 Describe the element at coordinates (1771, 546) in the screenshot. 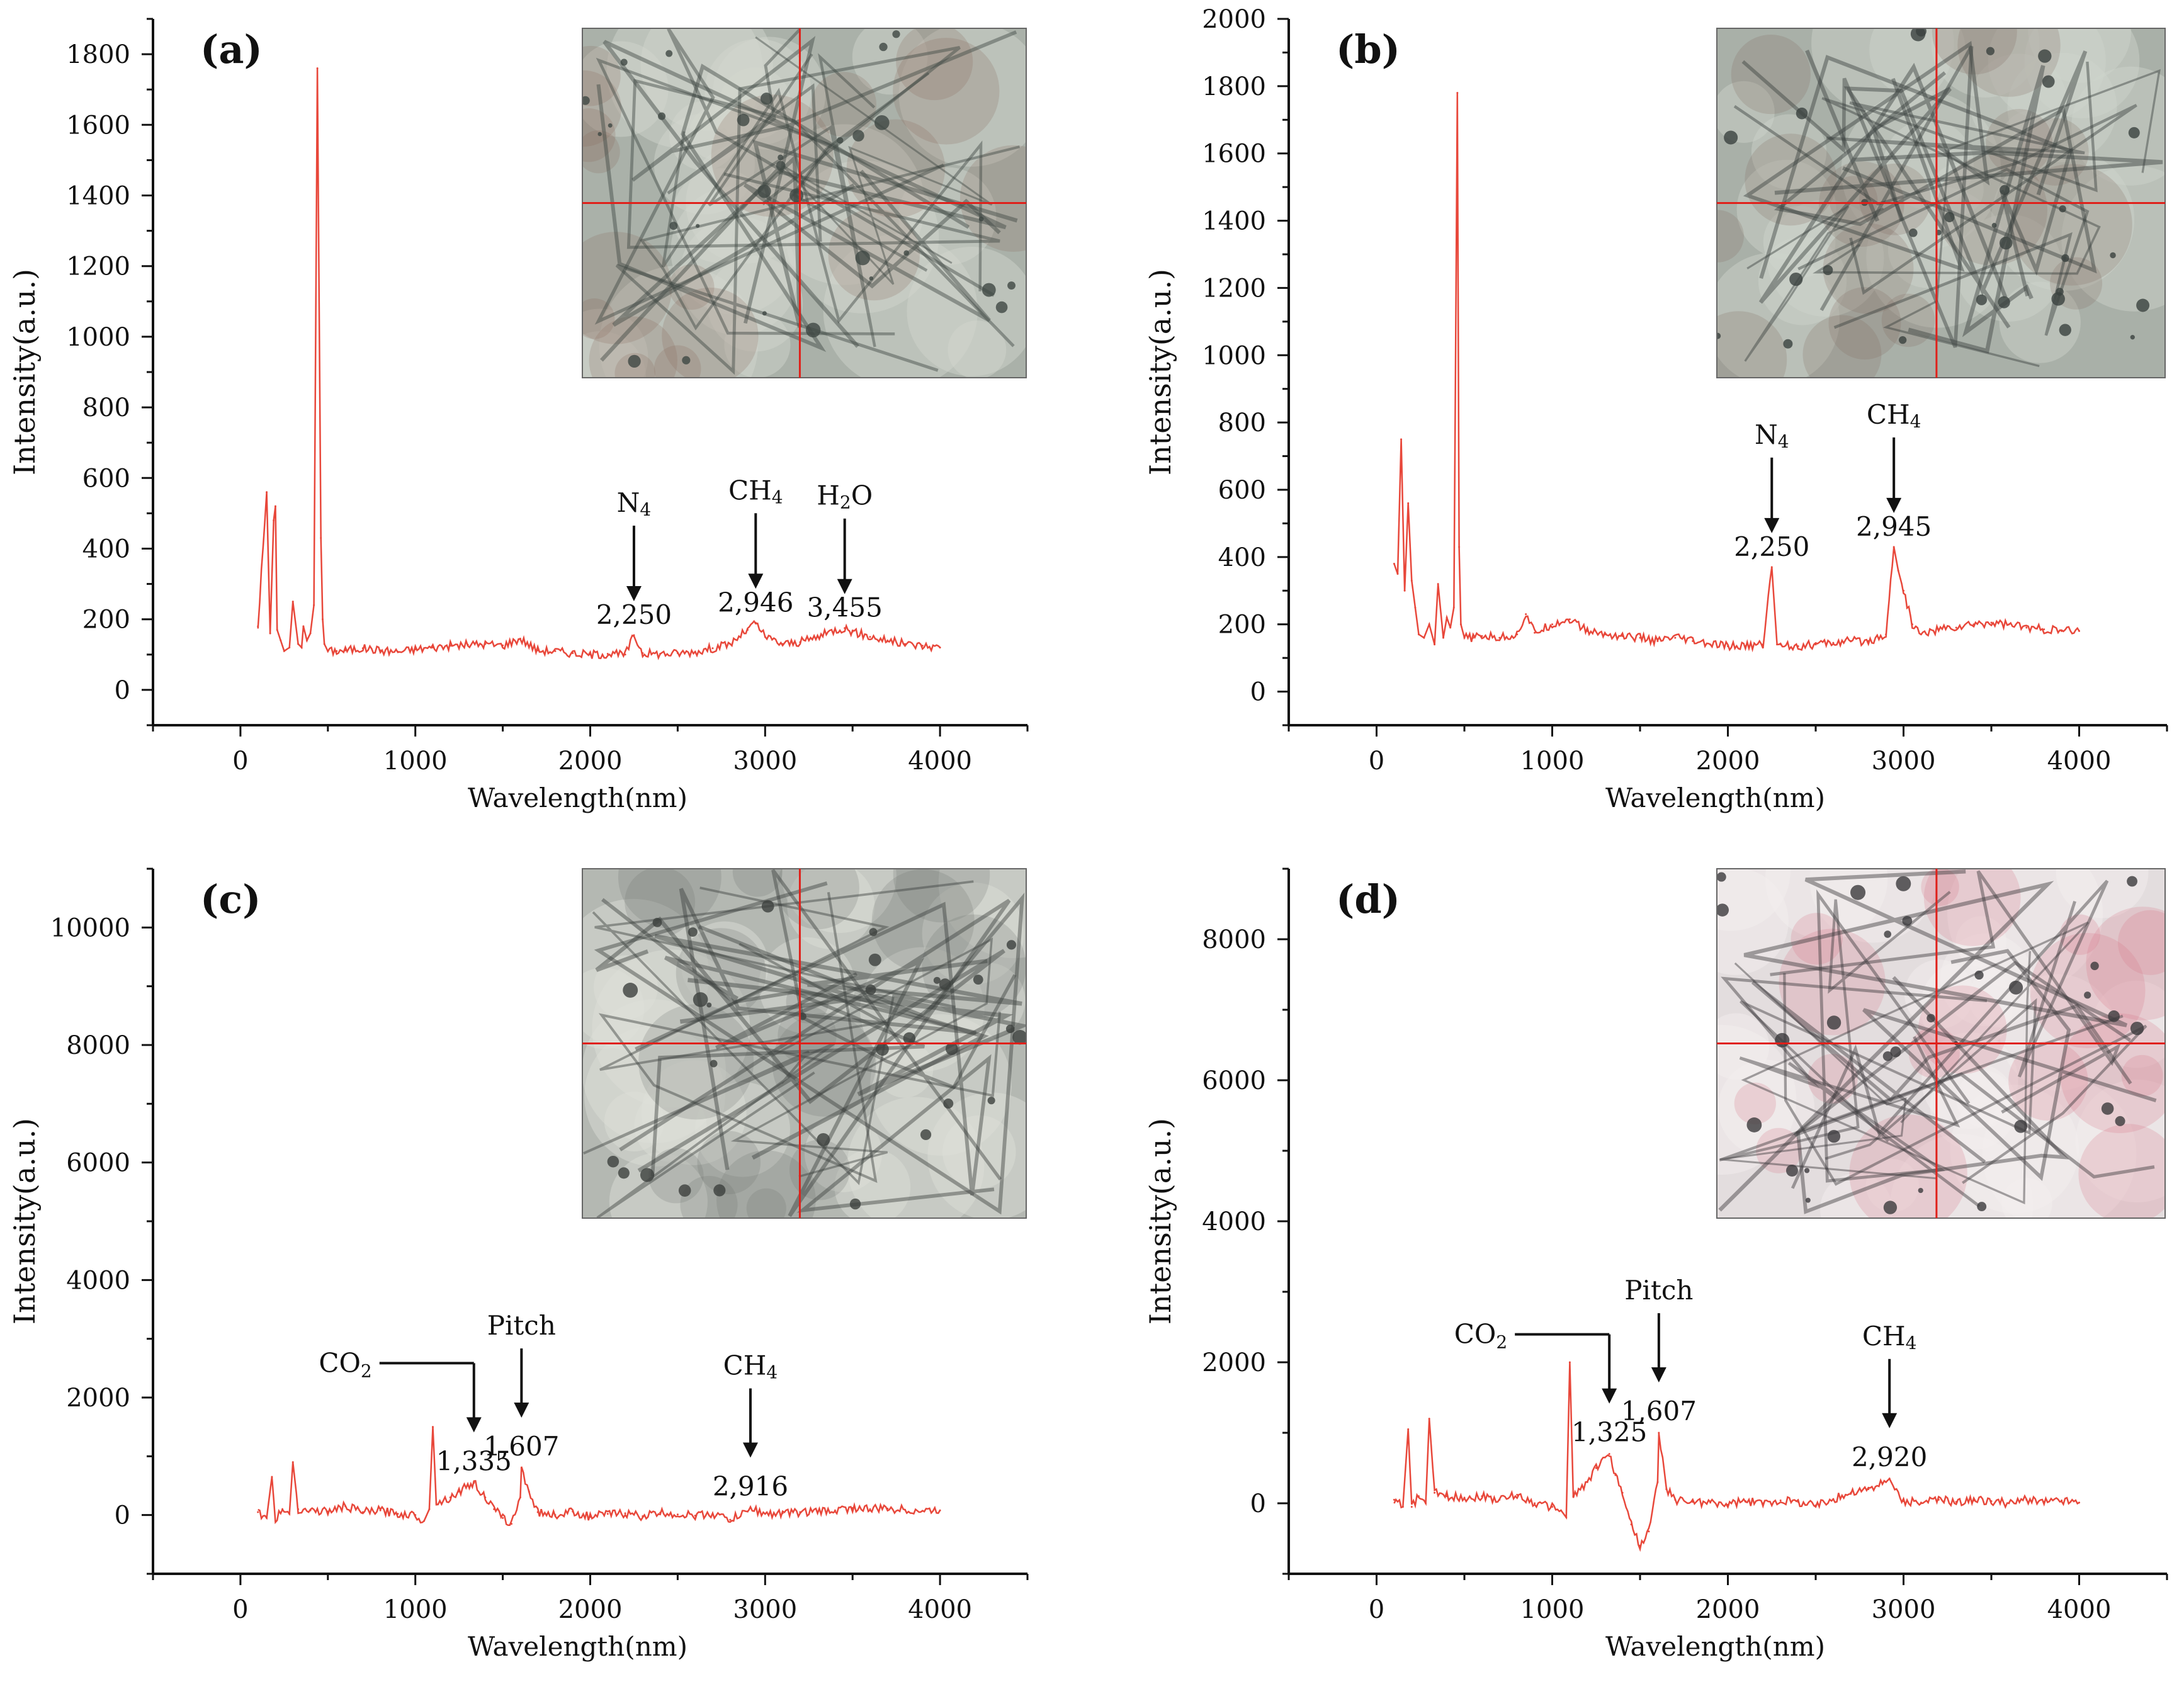

I see `peak-value-label: 2,250` at that location.